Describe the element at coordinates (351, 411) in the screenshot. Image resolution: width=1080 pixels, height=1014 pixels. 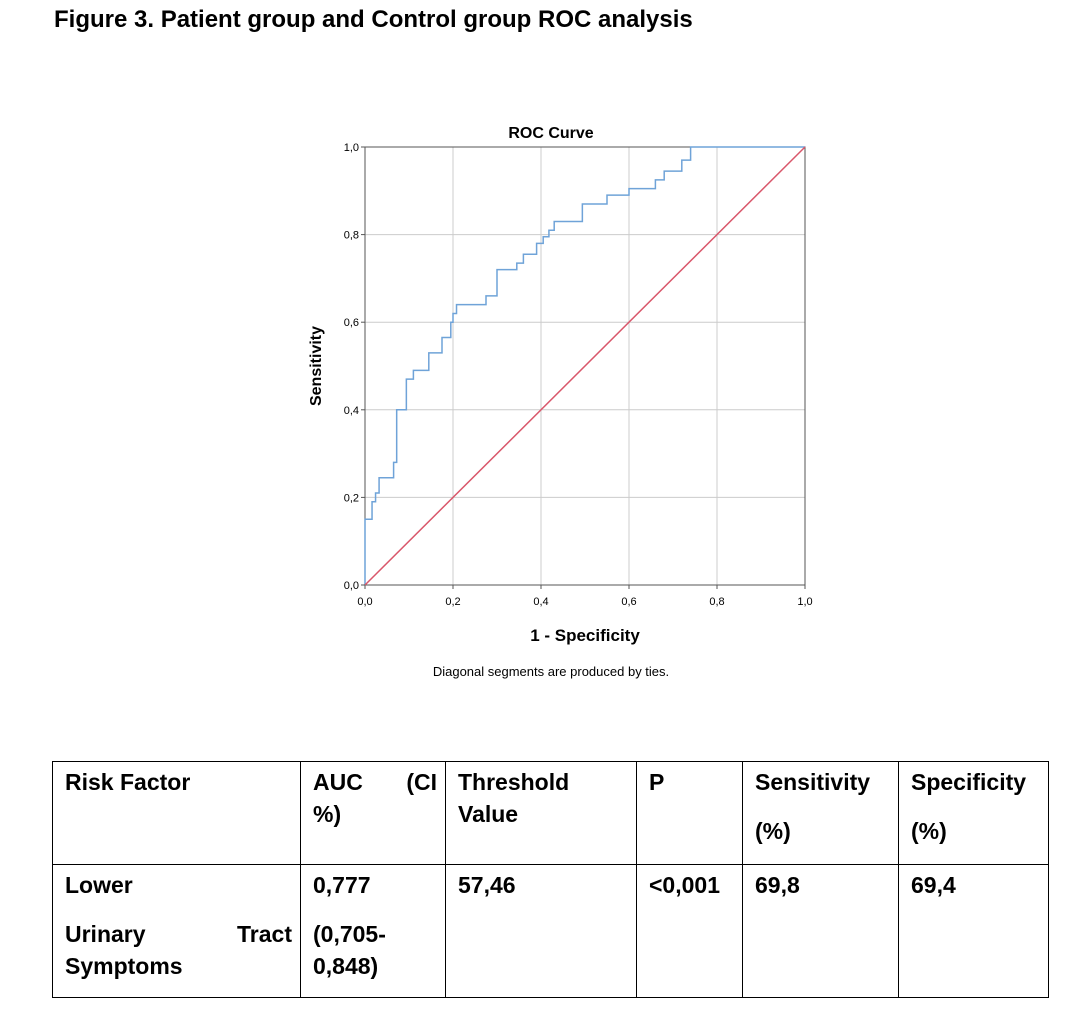
I see `y-tick-label: 0,4` at that location.